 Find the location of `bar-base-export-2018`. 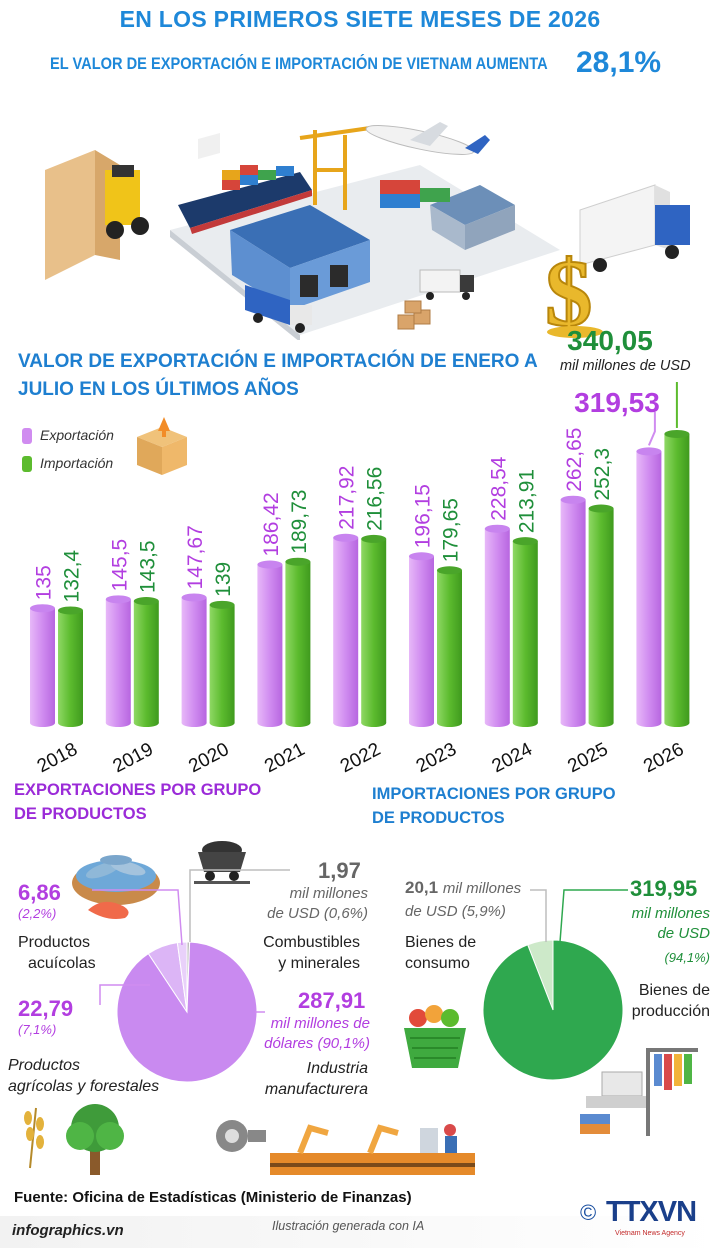

bar-base-export-2018 is located at coordinates (42, 723).